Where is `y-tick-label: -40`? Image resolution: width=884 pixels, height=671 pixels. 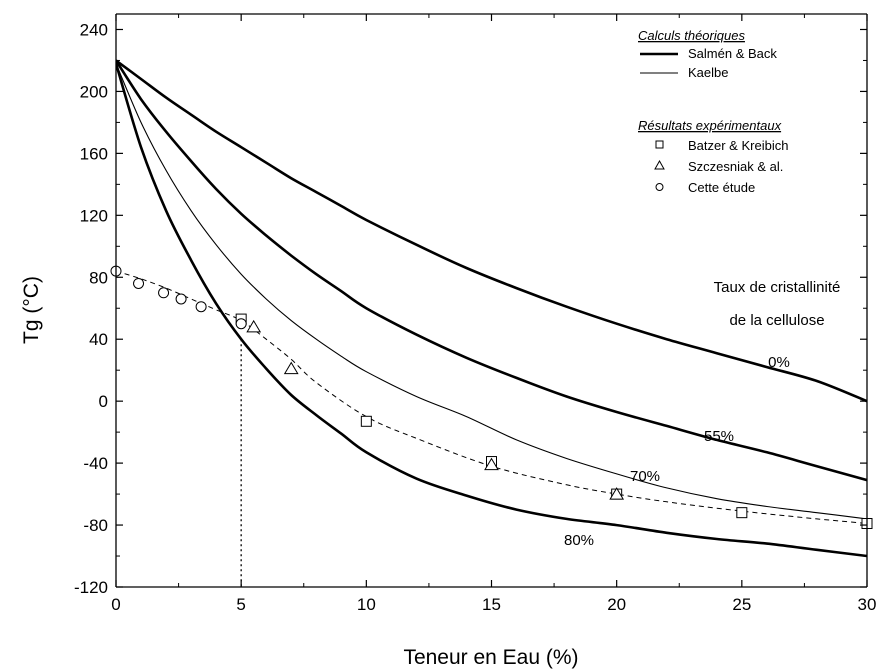
y-tick-label: -40 is located at coordinates (95, 463).